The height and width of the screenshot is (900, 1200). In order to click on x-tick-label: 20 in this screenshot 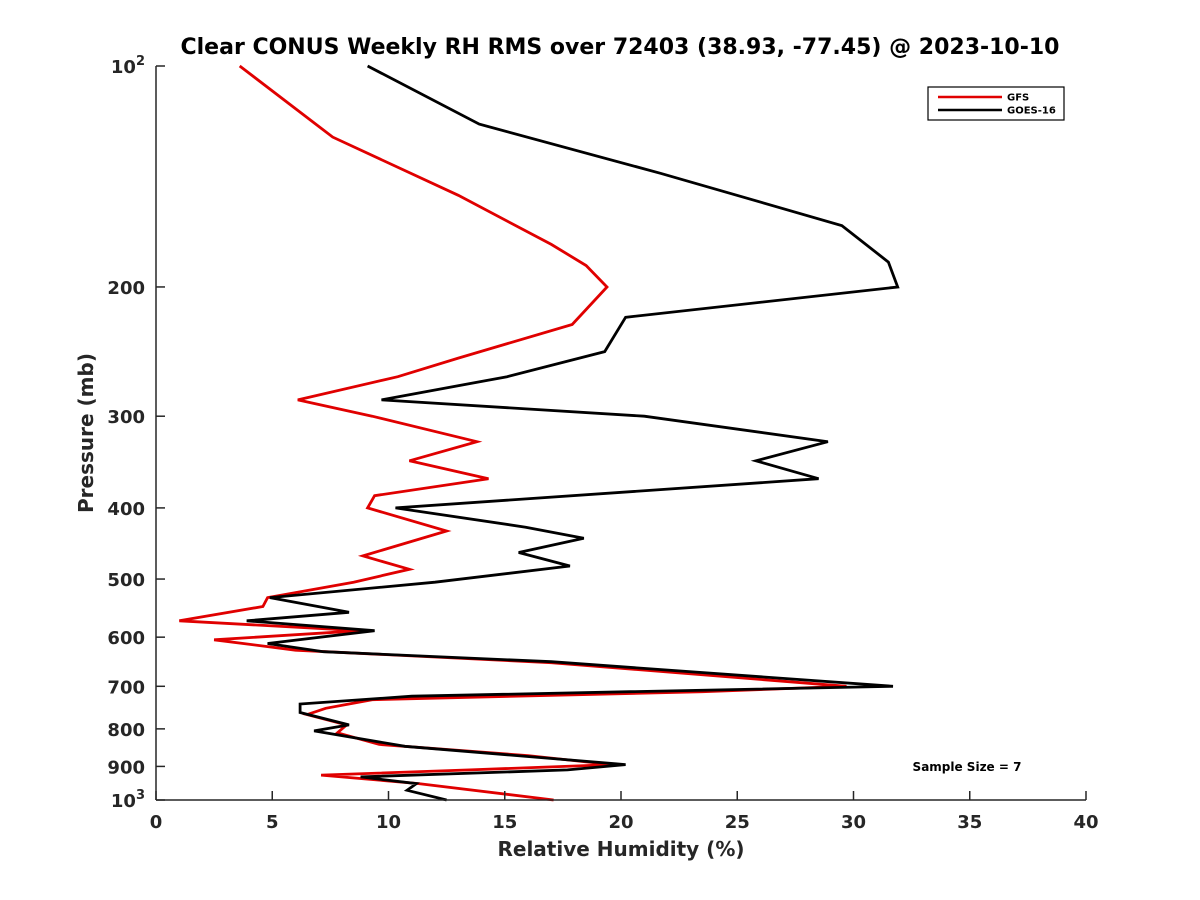, I will do `click(620, 822)`.